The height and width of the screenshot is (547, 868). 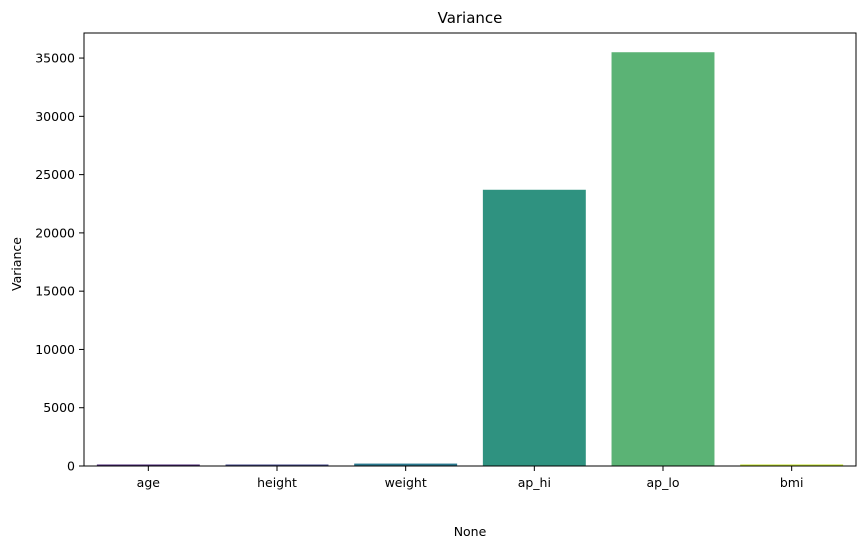 What do you see at coordinates (663, 482) in the screenshot?
I see `x-tick-label: ap_lo` at bounding box center [663, 482].